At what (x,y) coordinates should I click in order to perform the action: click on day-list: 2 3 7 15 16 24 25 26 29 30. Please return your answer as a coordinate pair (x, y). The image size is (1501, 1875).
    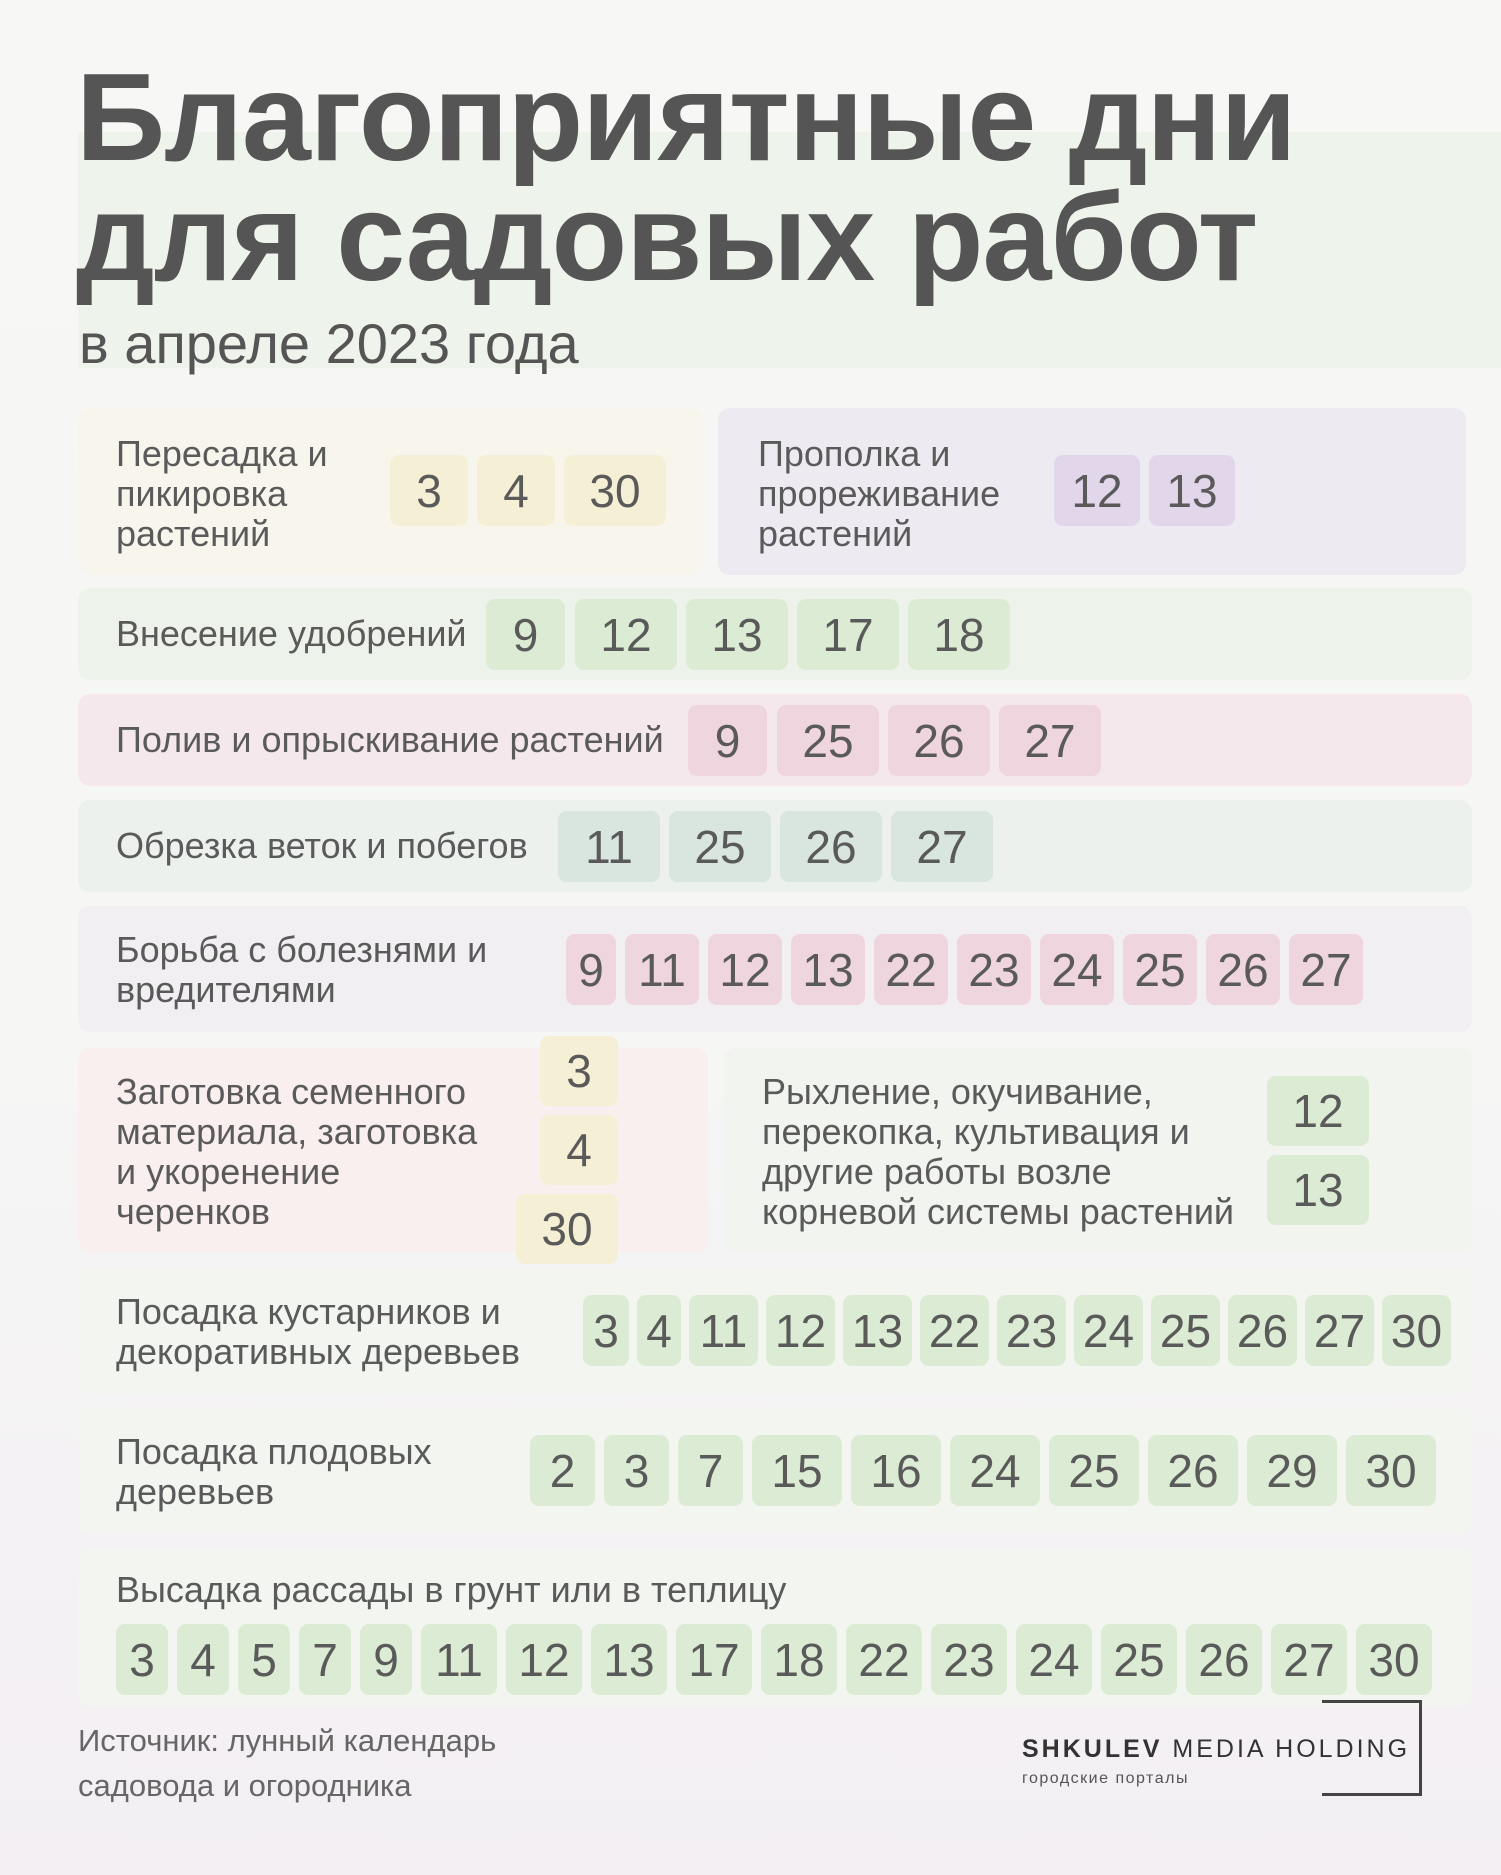
    Looking at the image, I should click on (983, 1470).